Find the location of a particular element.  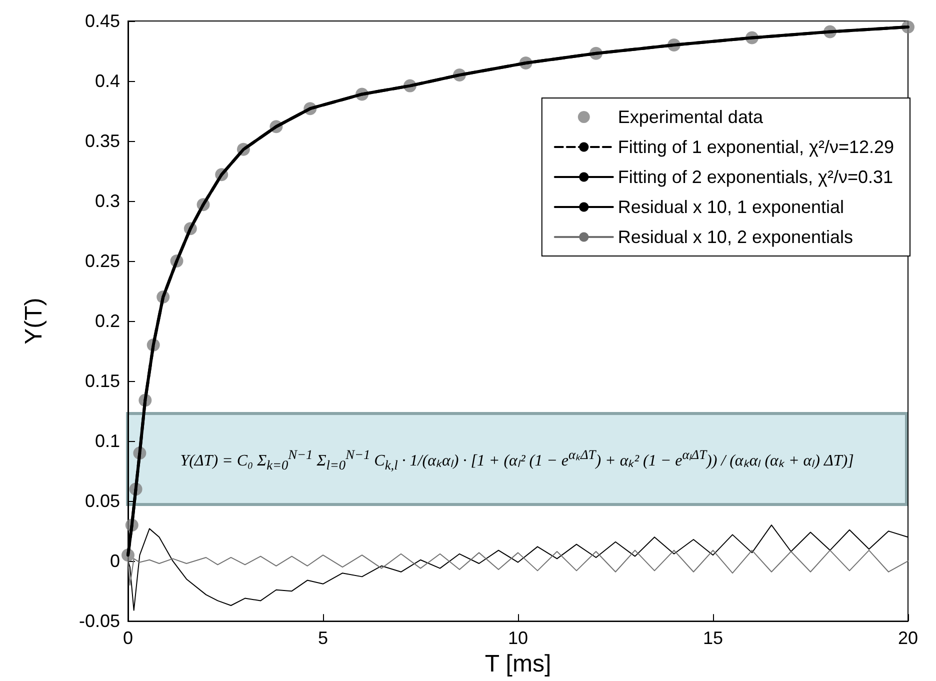

x-tick-label: 5 is located at coordinates (323, 638).